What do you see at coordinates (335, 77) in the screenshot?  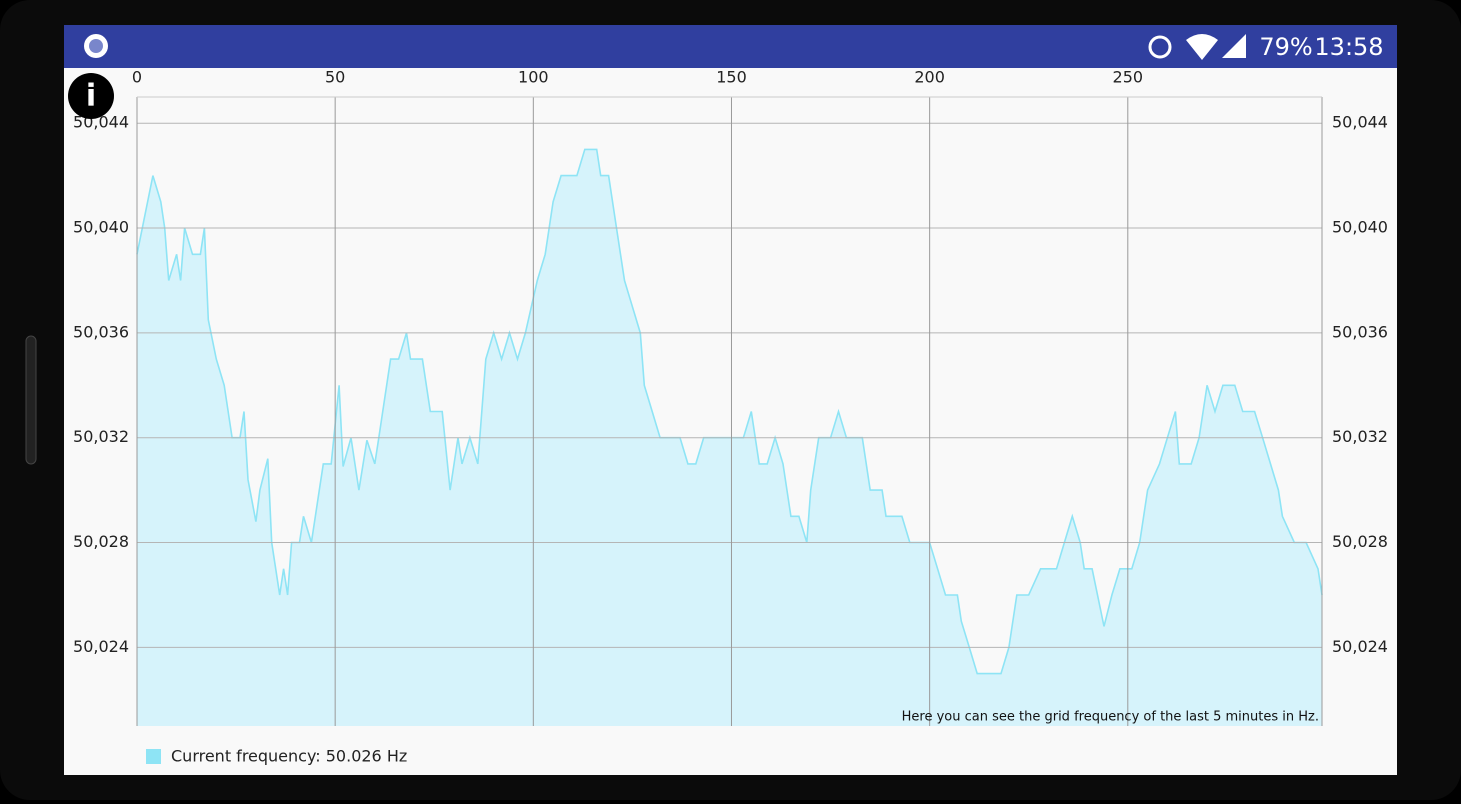 I see `x-tick-label: 50` at bounding box center [335, 77].